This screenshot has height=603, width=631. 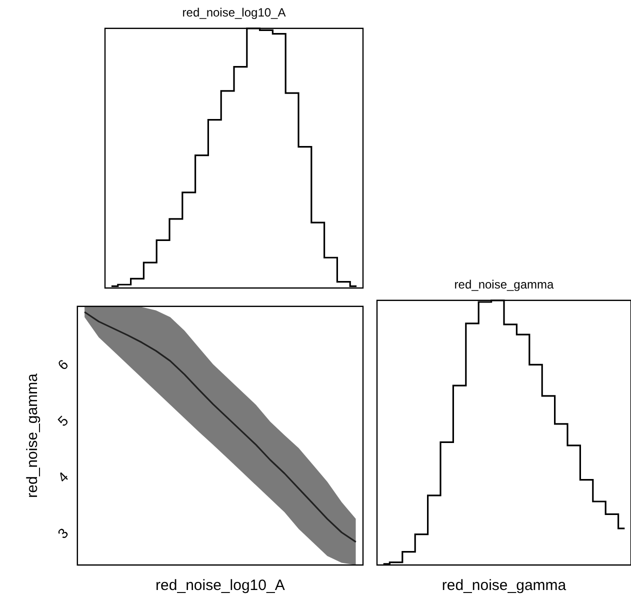 What do you see at coordinates (63, 533) in the screenshot?
I see `y-tick-label: 3` at bounding box center [63, 533].